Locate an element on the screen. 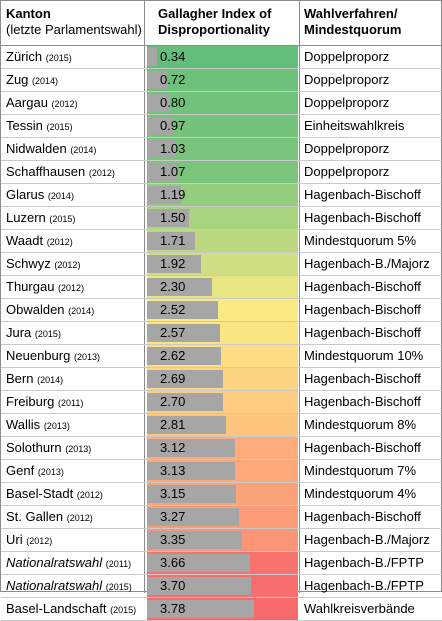 This screenshot has height=621, width=442. kanton-cell: Nationalratswahl (2015) is located at coordinates (75, 586).